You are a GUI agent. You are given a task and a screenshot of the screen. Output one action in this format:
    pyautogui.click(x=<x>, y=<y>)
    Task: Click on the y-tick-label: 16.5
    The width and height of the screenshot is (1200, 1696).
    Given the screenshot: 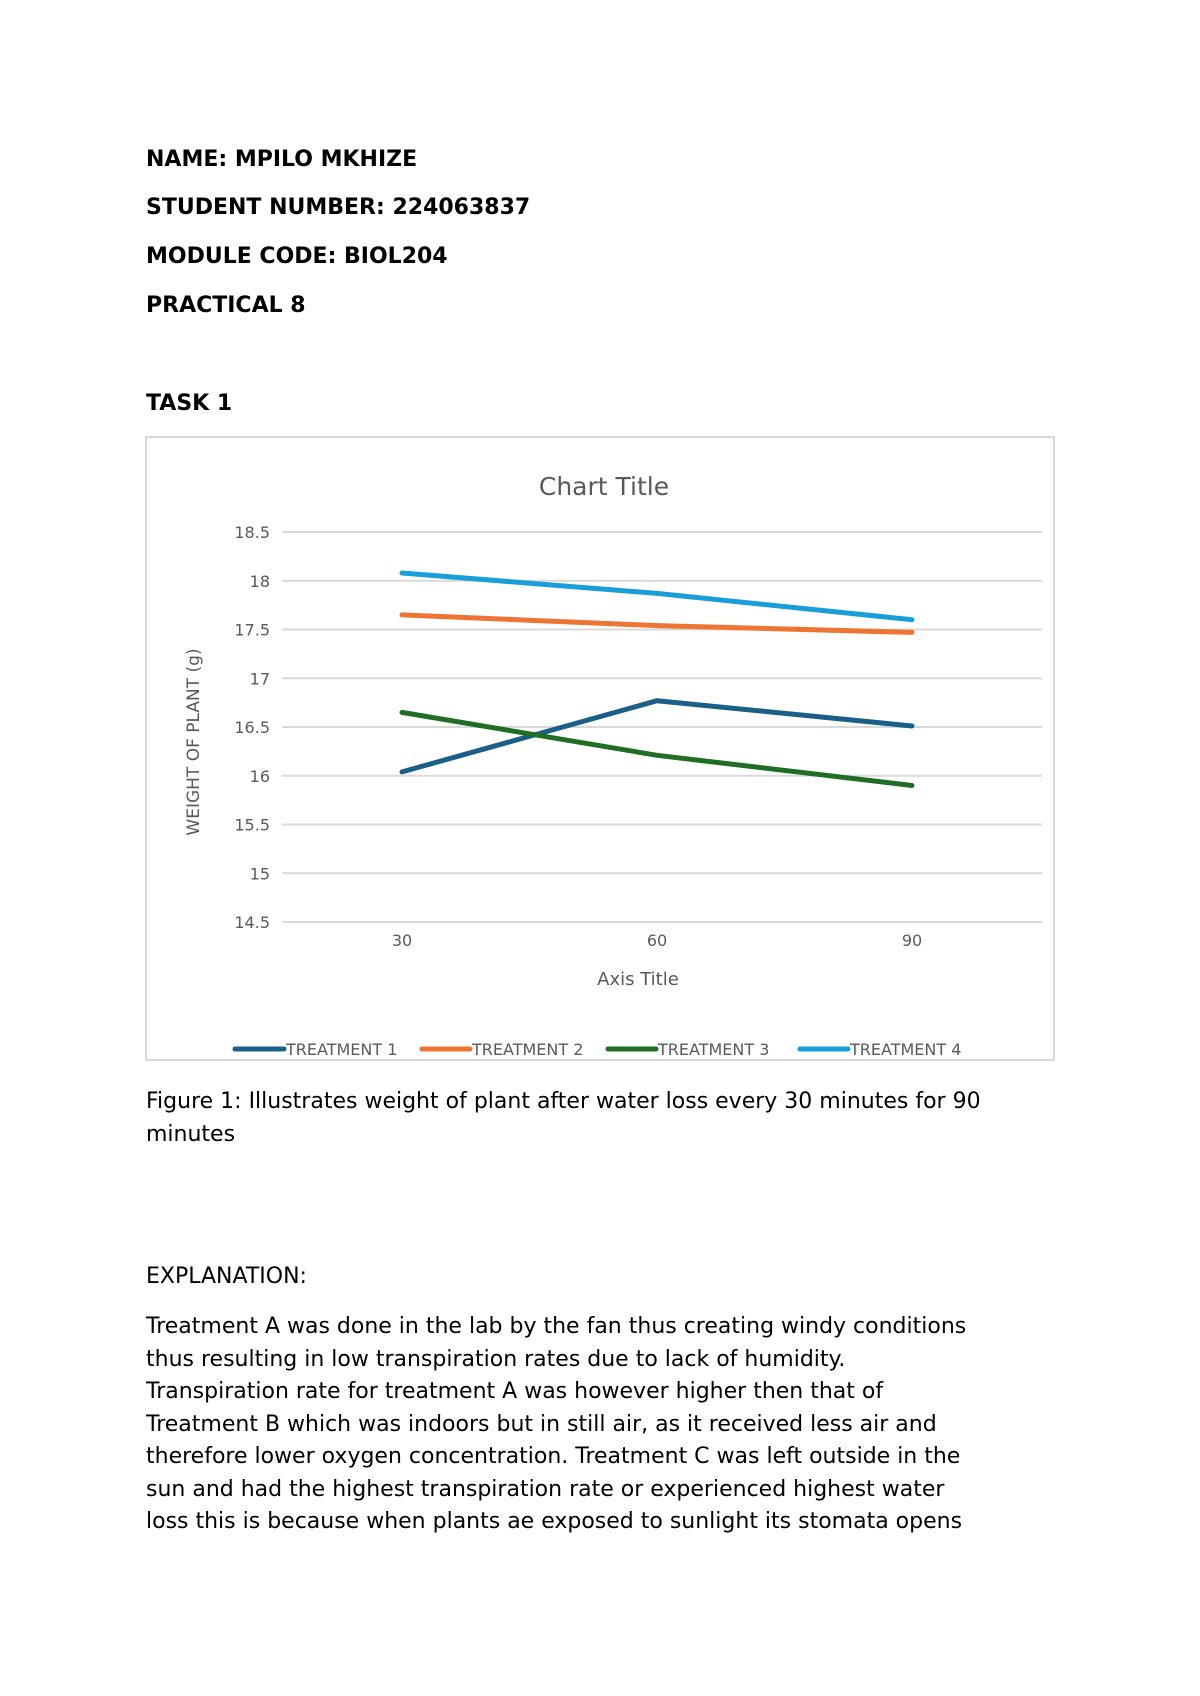 What is the action you would take?
    pyautogui.click(x=252, y=727)
    